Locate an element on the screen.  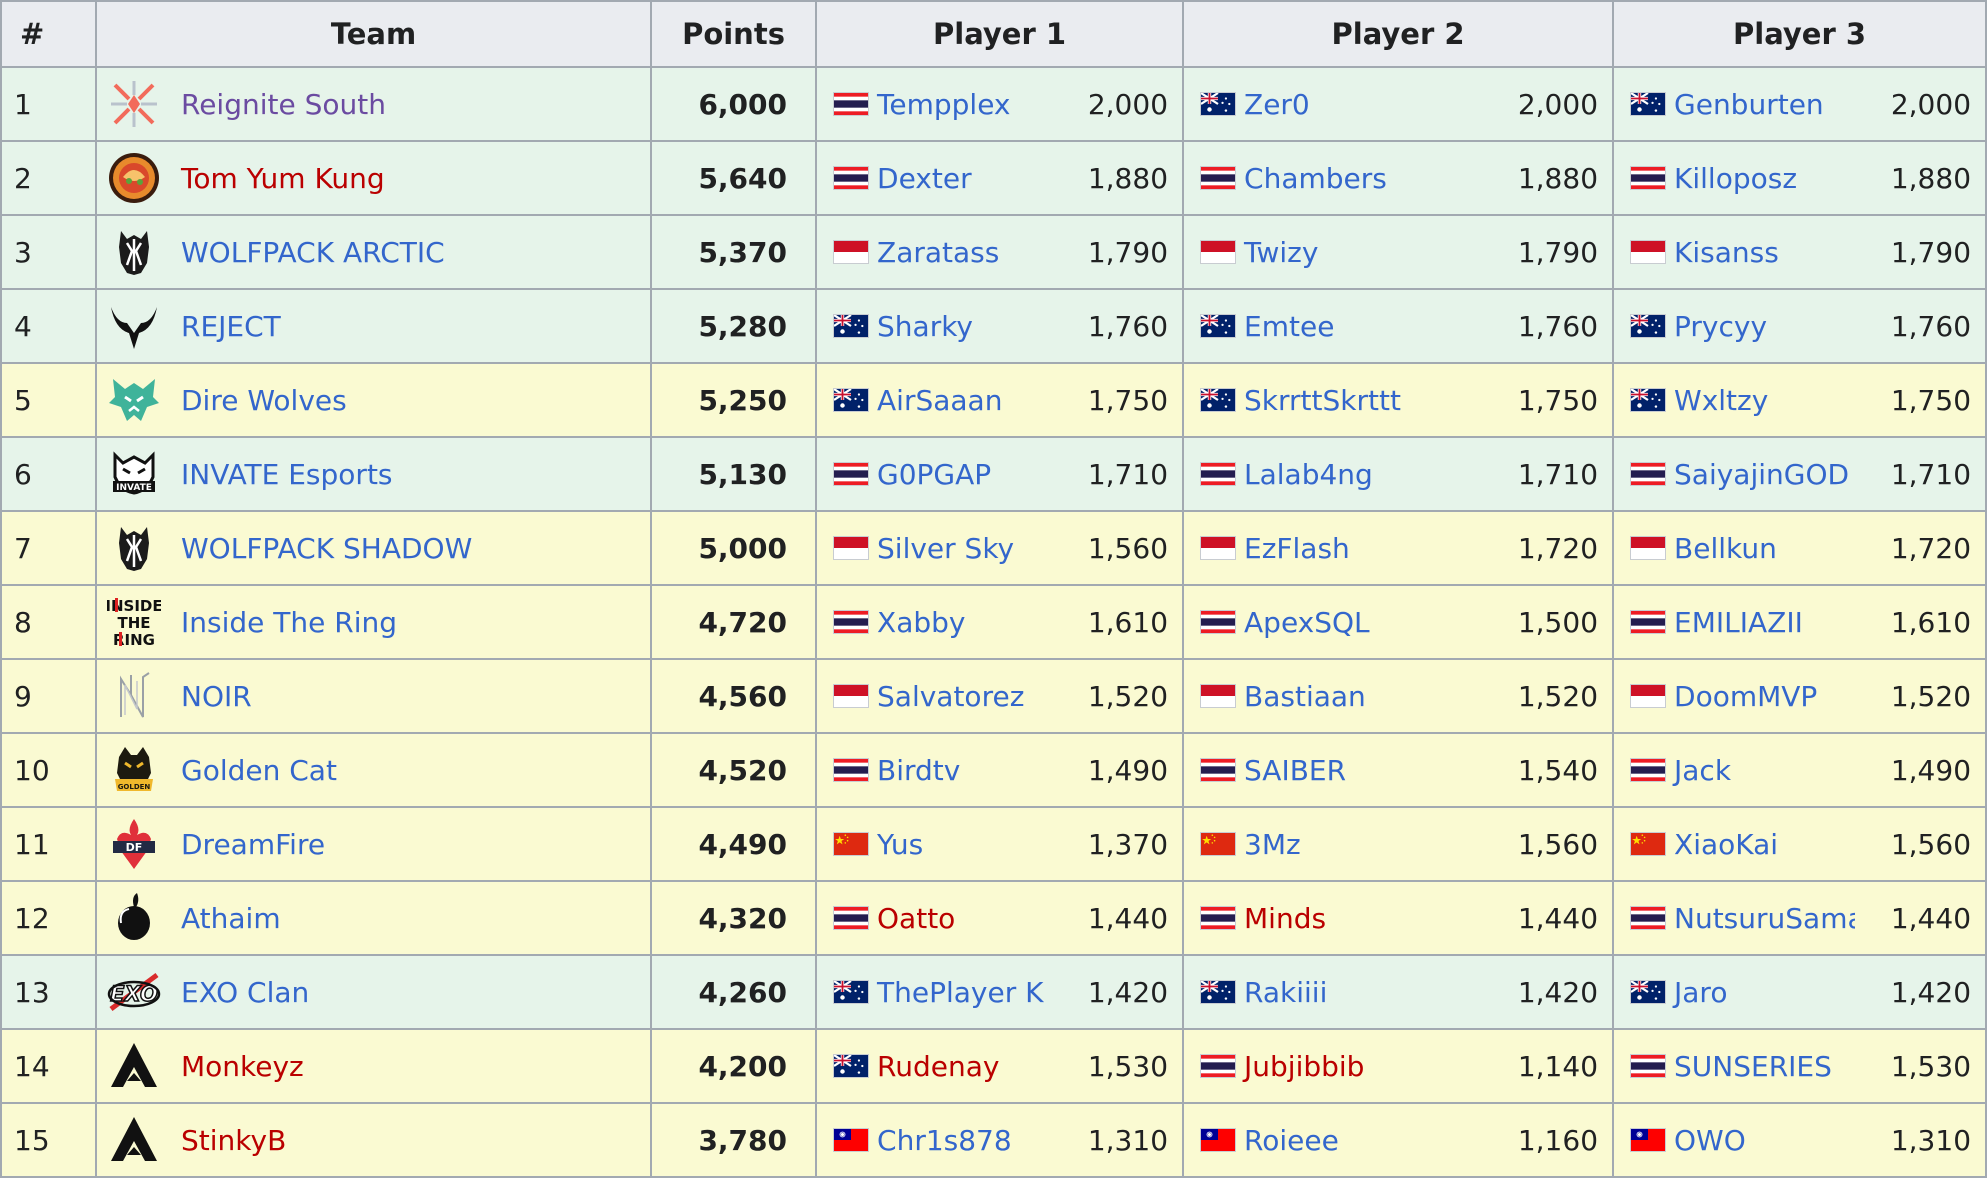
player-link: Jaro is located at coordinates (1701, 992).